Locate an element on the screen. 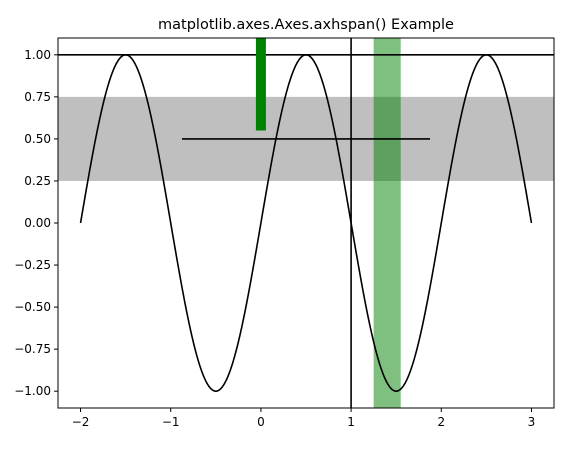  x-tick-label: −2 is located at coordinates (81, 422).